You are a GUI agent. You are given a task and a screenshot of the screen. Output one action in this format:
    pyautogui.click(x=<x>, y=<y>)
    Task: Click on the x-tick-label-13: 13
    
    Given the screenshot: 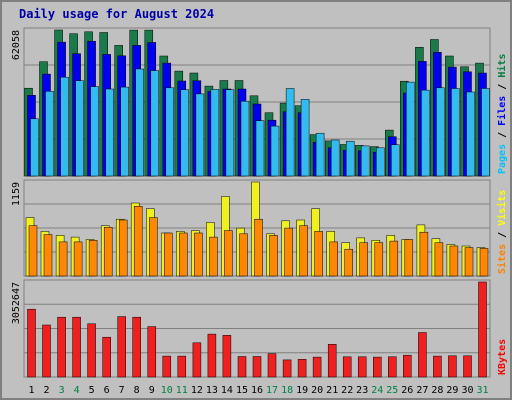 What is the action you would take?
    pyautogui.click(x=212, y=390)
    